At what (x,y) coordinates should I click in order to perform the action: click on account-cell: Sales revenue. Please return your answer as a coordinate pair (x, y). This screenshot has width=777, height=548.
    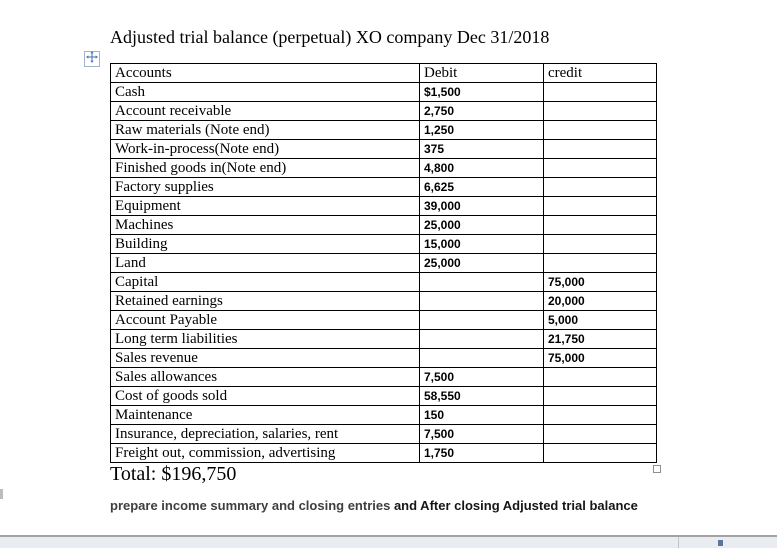
    Looking at the image, I should click on (265, 358).